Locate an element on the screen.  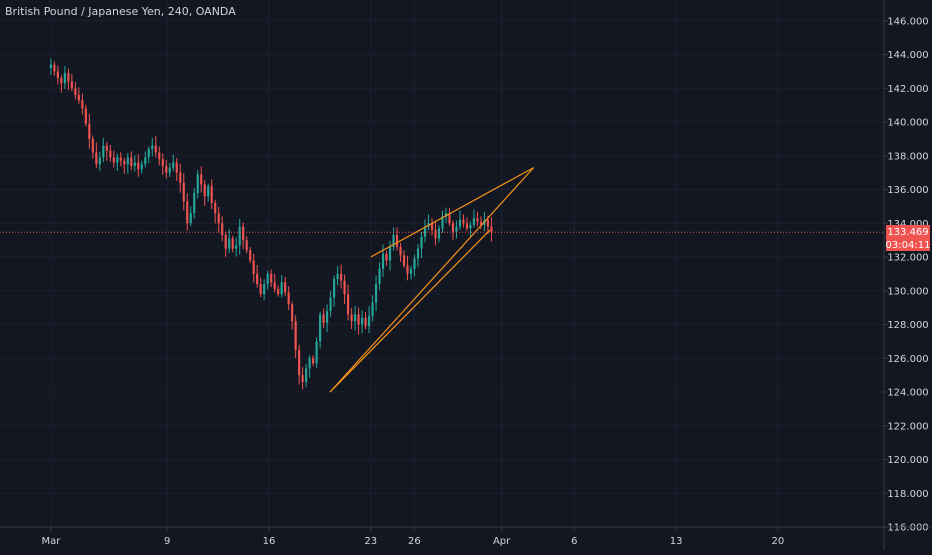
price-tick-label: 144.000 is located at coordinates (907, 55).